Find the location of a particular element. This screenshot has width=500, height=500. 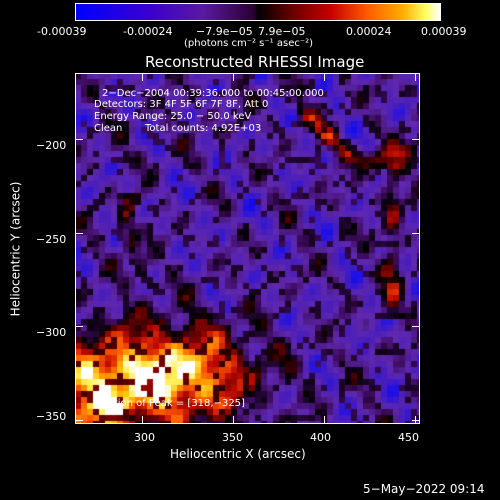

colorbar-tick-label: 7.9e−05 is located at coordinates (282, 31).